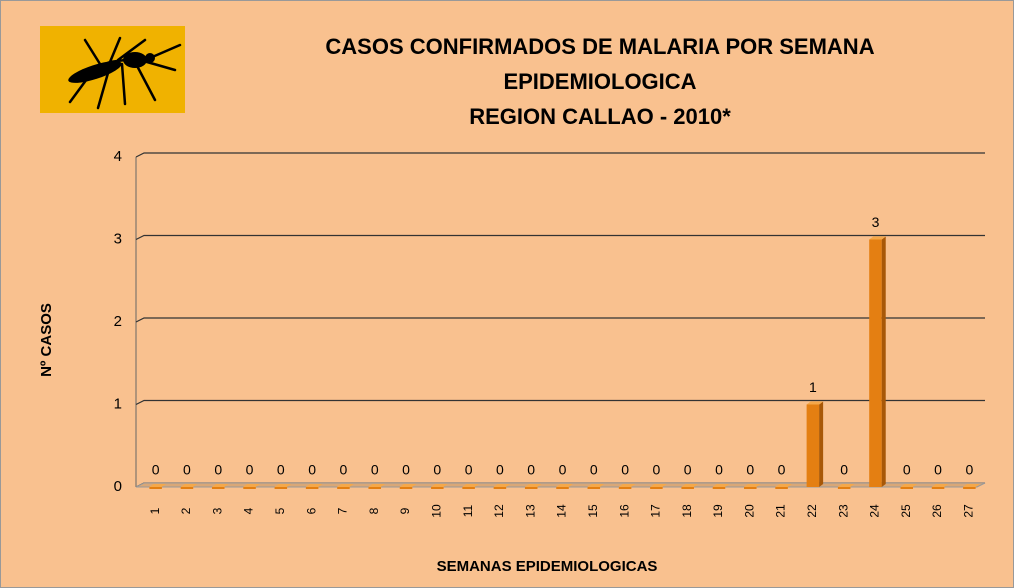 The height and width of the screenshot is (588, 1014). What do you see at coordinates (249, 510) in the screenshot?
I see `x-tick-label: 4` at bounding box center [249, 510].